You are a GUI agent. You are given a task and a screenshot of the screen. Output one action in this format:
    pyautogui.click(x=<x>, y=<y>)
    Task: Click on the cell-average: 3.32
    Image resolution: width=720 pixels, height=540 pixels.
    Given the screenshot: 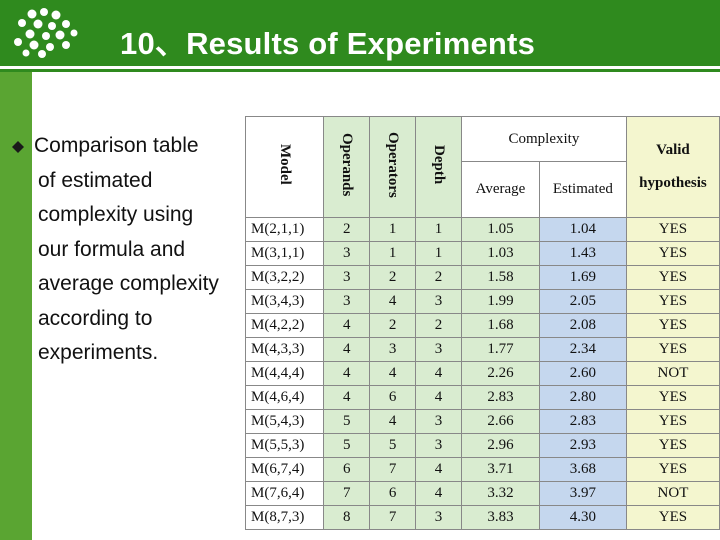 What is the action you would take?
    pyautogui.click(x=500, y=493)
    